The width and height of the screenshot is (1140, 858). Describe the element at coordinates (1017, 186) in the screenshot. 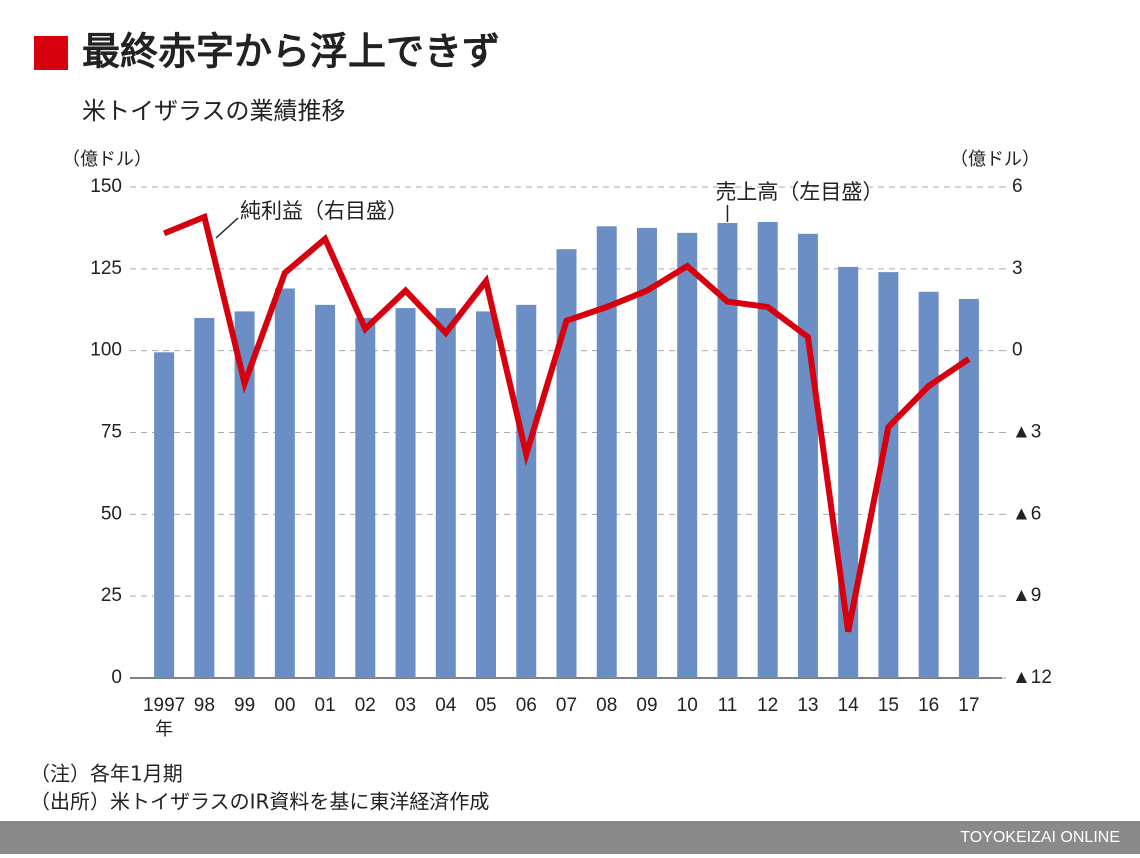

I see `y2-tick-label: 6` at that location.